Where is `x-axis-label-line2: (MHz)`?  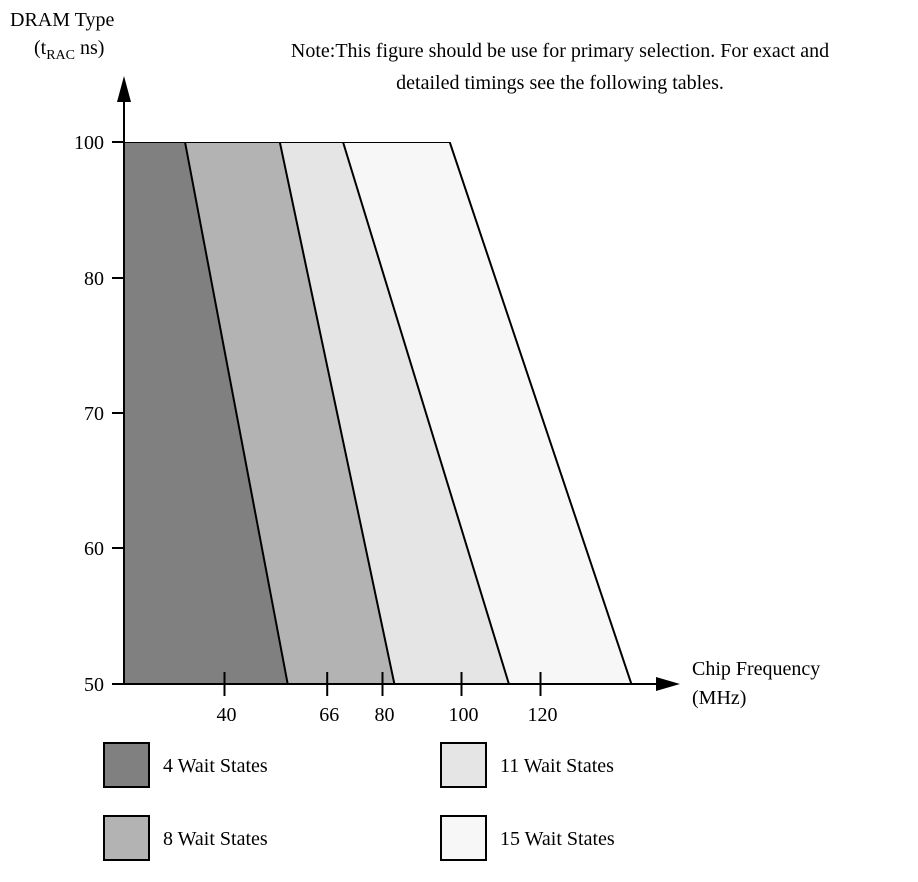 x-axis-label-line2: (MHz) is located at coordinates (719, 698).